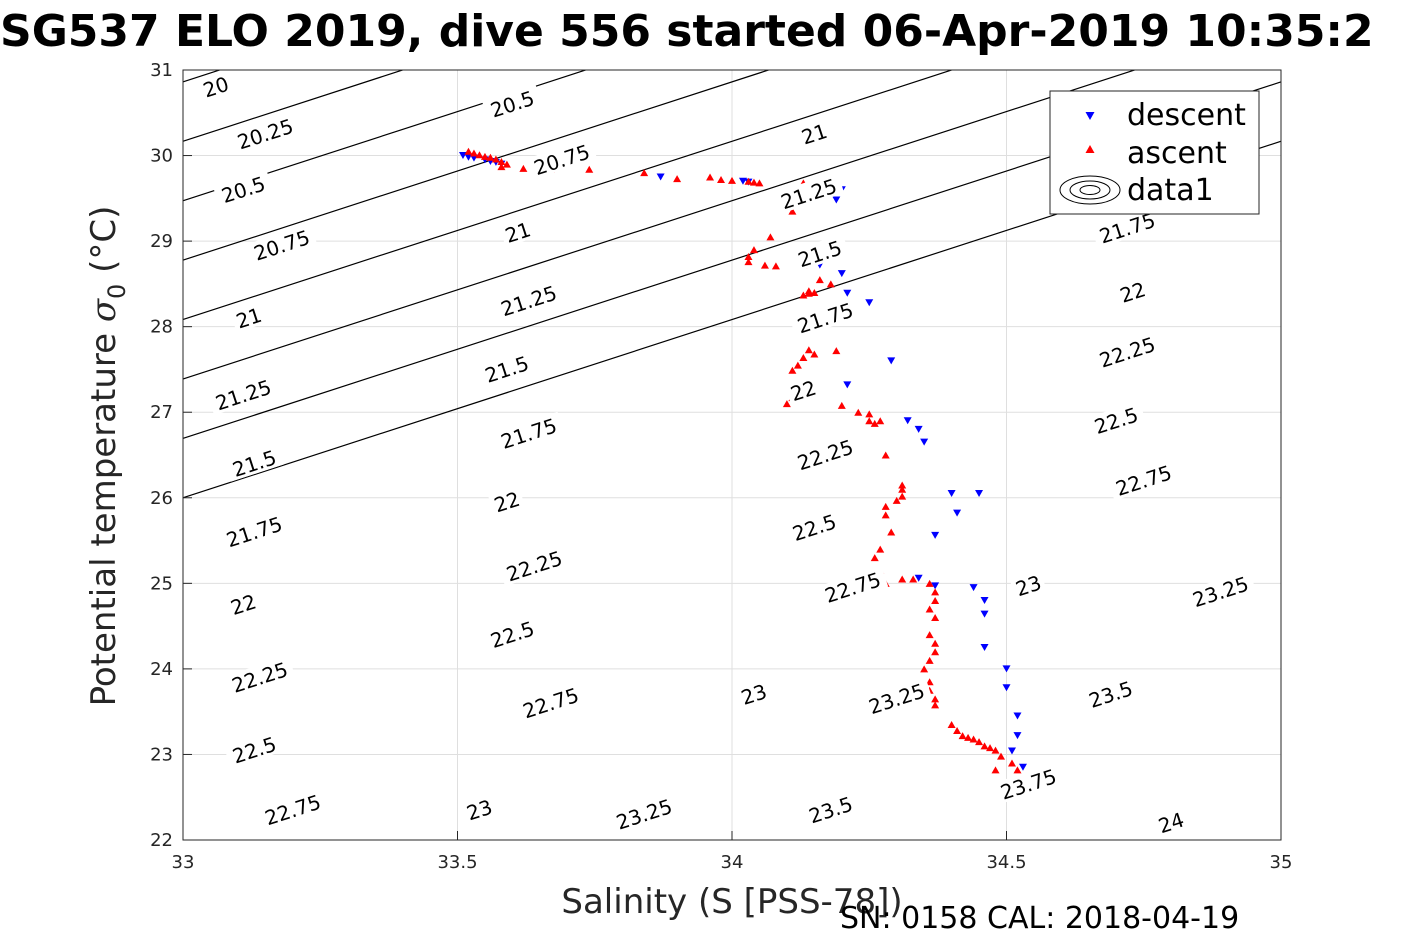 This screenshot has height=945, width=1417. I want to click on legend-descent-marker, so click(1090, 116).